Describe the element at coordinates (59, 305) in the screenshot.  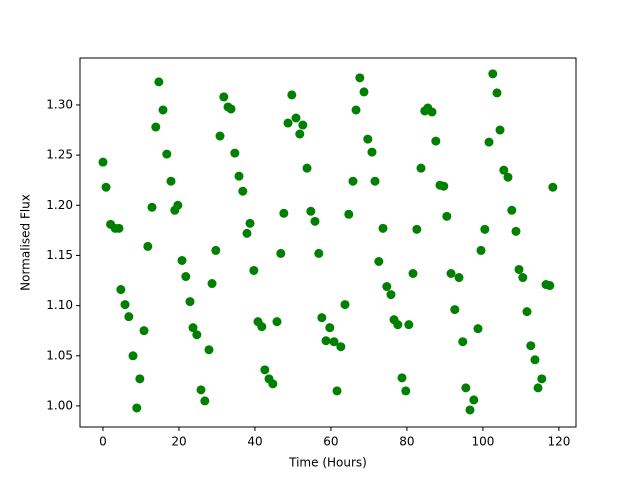
I see `y-tick-label: 1.10` at that location.